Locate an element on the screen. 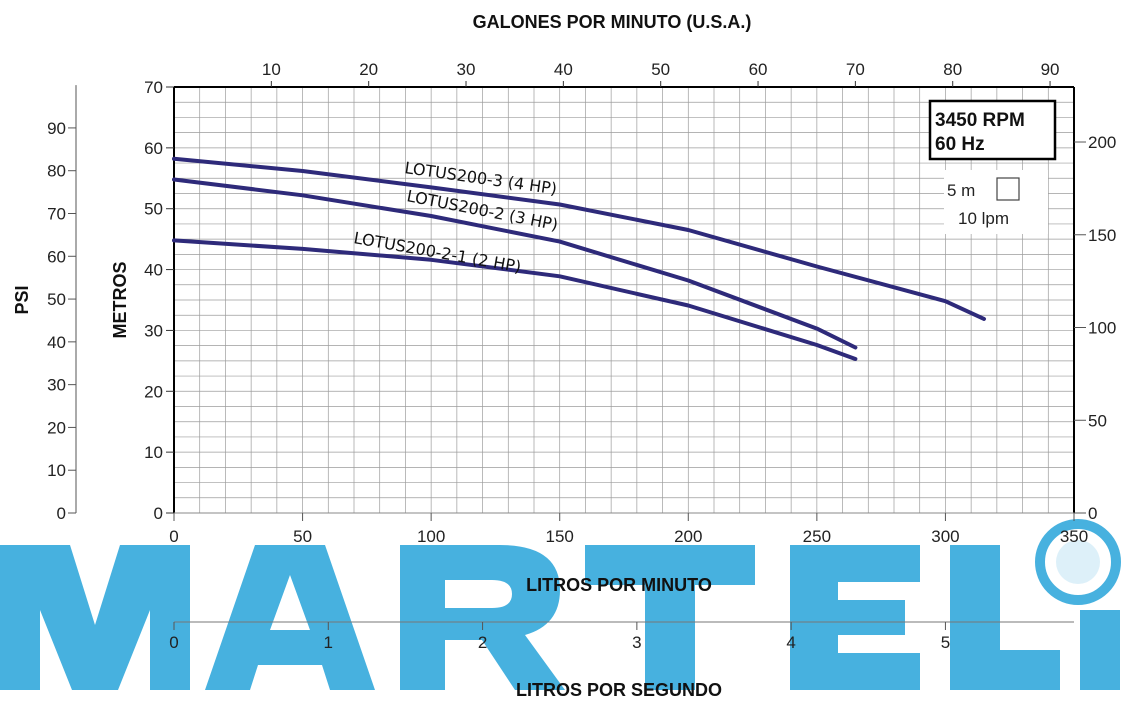  metros-tick-label: 50 is located at coordinates (153, 209).